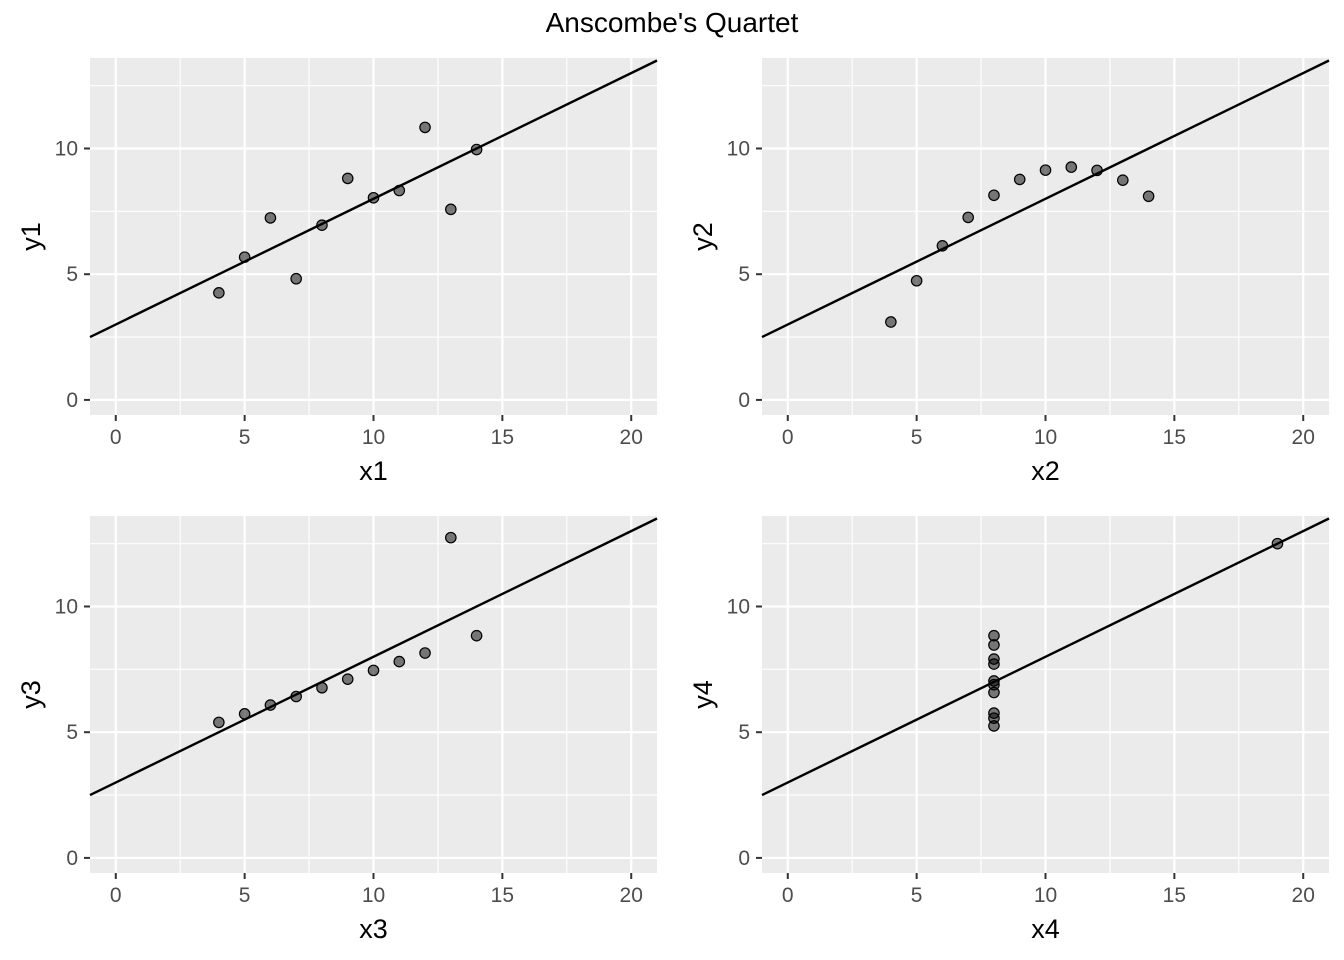 The height and width of the screenshot is (960, 1344). What do you see at coordinates (31, 694) in the screenshot?
I see `y-axis-title: y3` at bounding box center [31, 694].